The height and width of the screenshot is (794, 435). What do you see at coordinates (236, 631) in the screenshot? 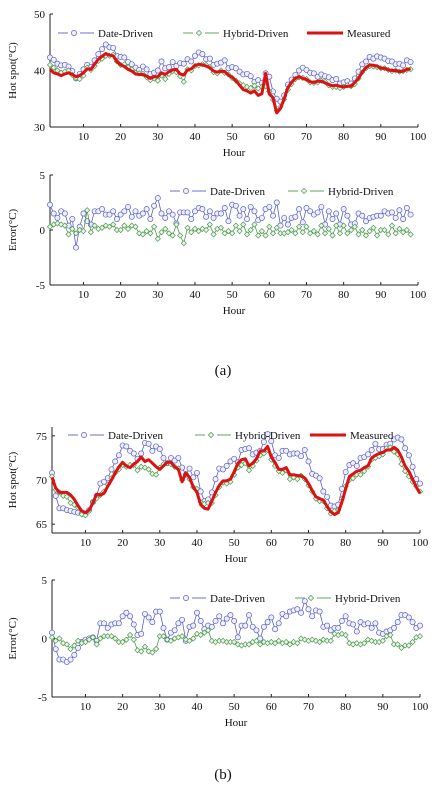
I see `series-line-date-driven` at bounding box center [236, 631].